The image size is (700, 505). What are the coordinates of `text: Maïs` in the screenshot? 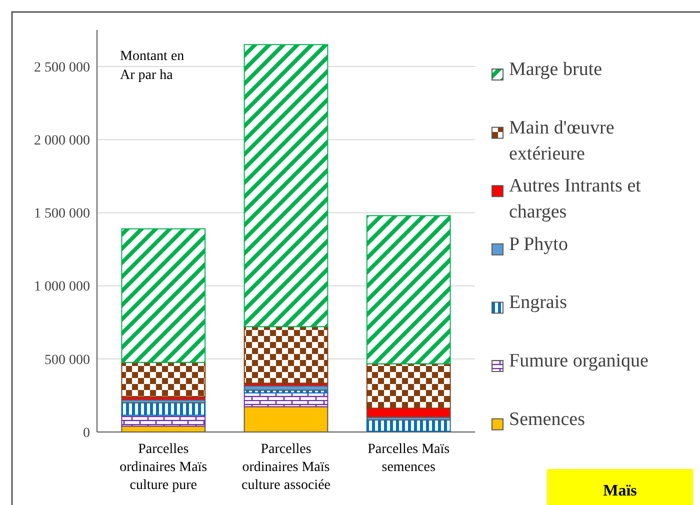 It's located at (620, 491).